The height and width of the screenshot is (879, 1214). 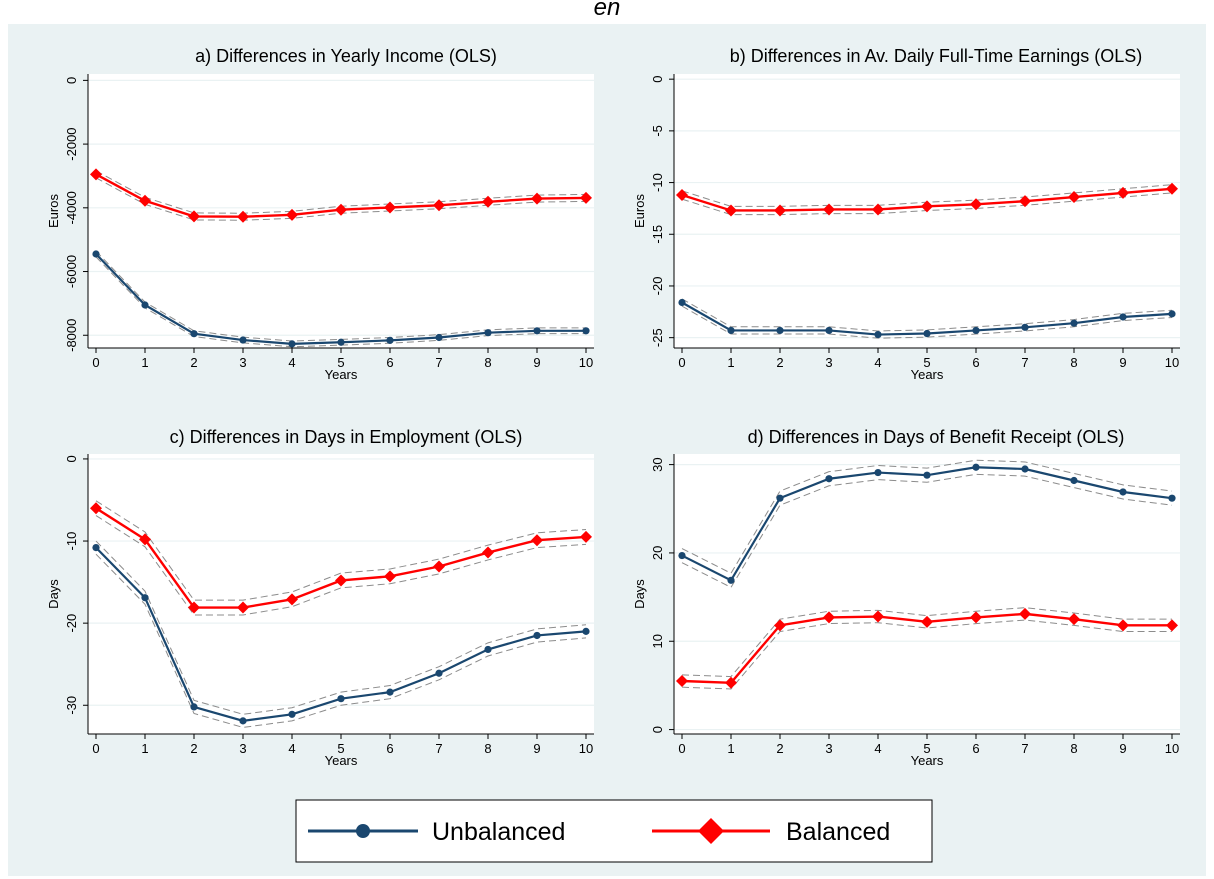 What do you see at coordinates (607, 10) in the screenshot?
I see `page-caption: en` at bounding box center [607, 10].